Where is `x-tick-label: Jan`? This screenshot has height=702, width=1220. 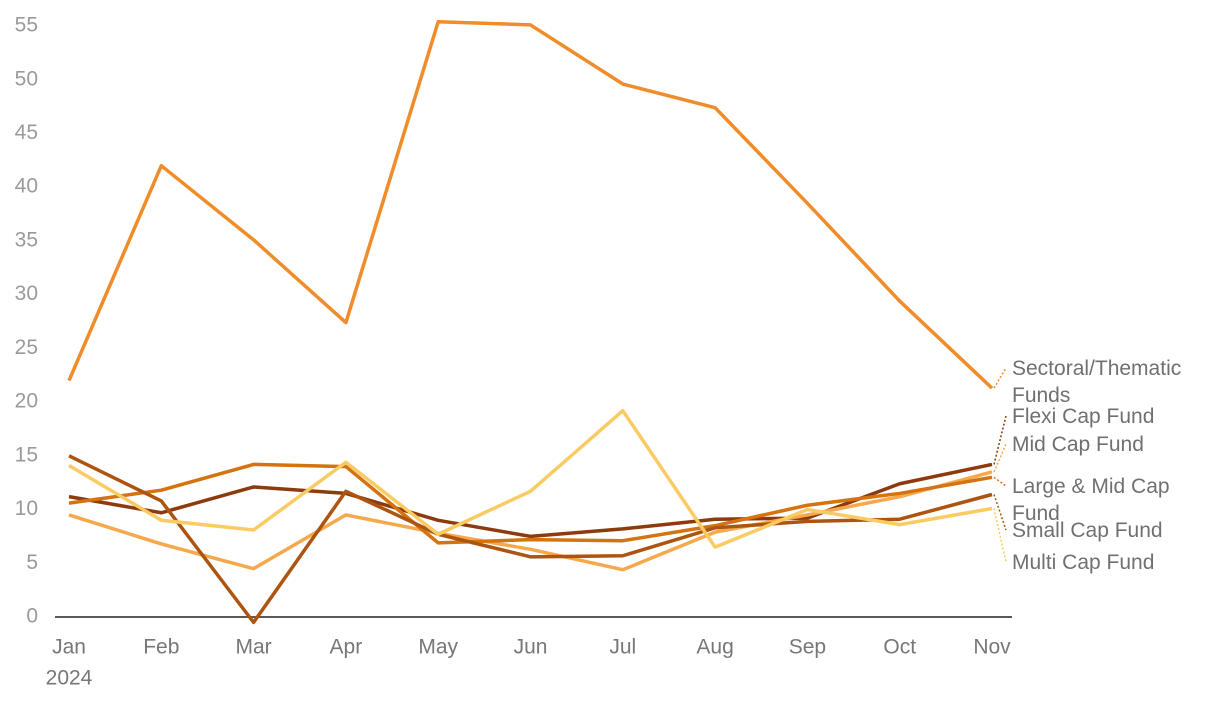 x-tick-label: Jan is located at coordinates (69, 647).